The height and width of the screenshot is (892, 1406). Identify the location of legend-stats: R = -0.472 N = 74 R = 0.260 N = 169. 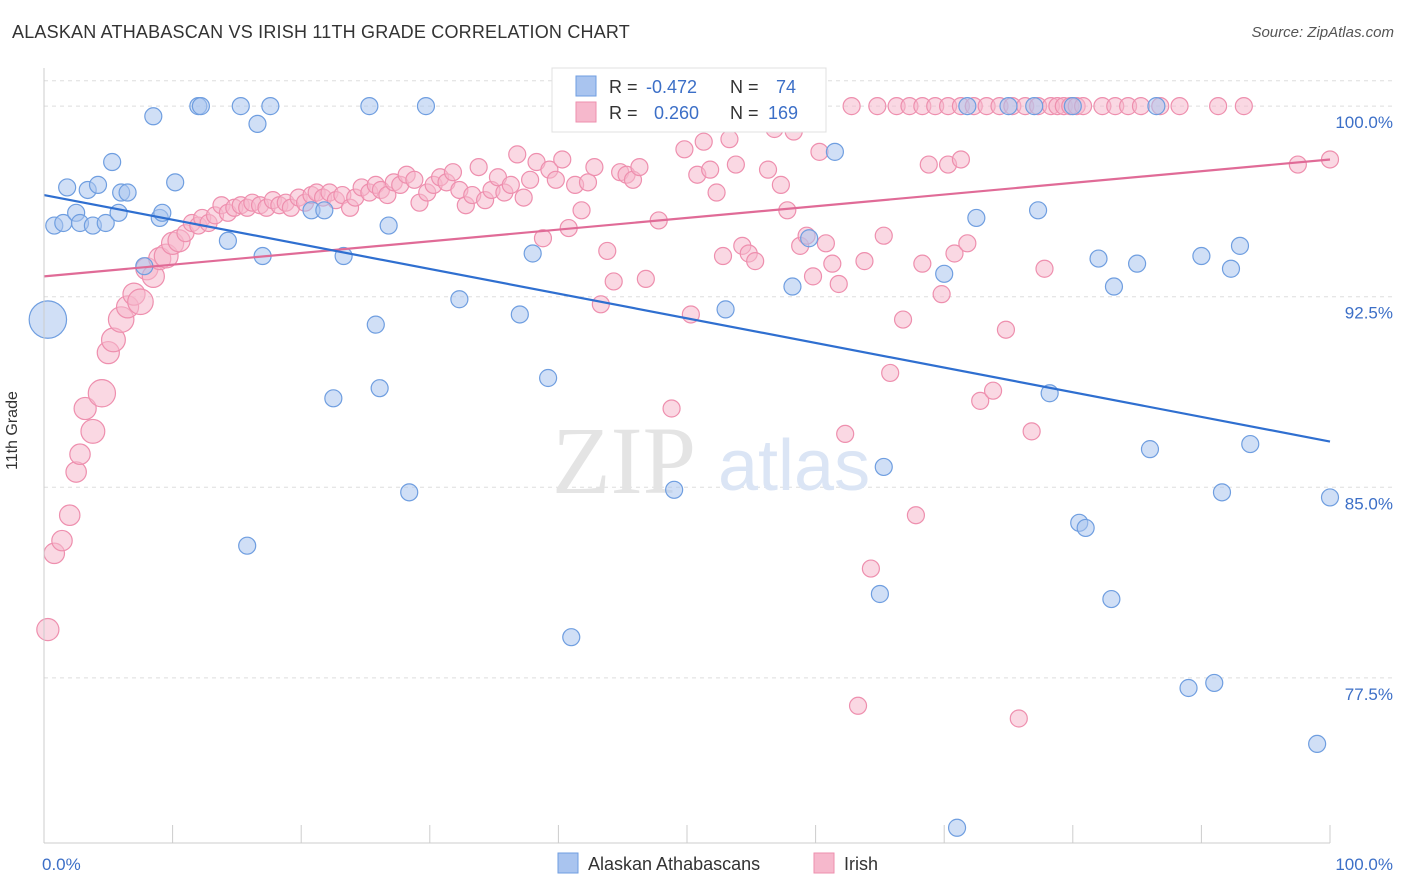
(689, 100).